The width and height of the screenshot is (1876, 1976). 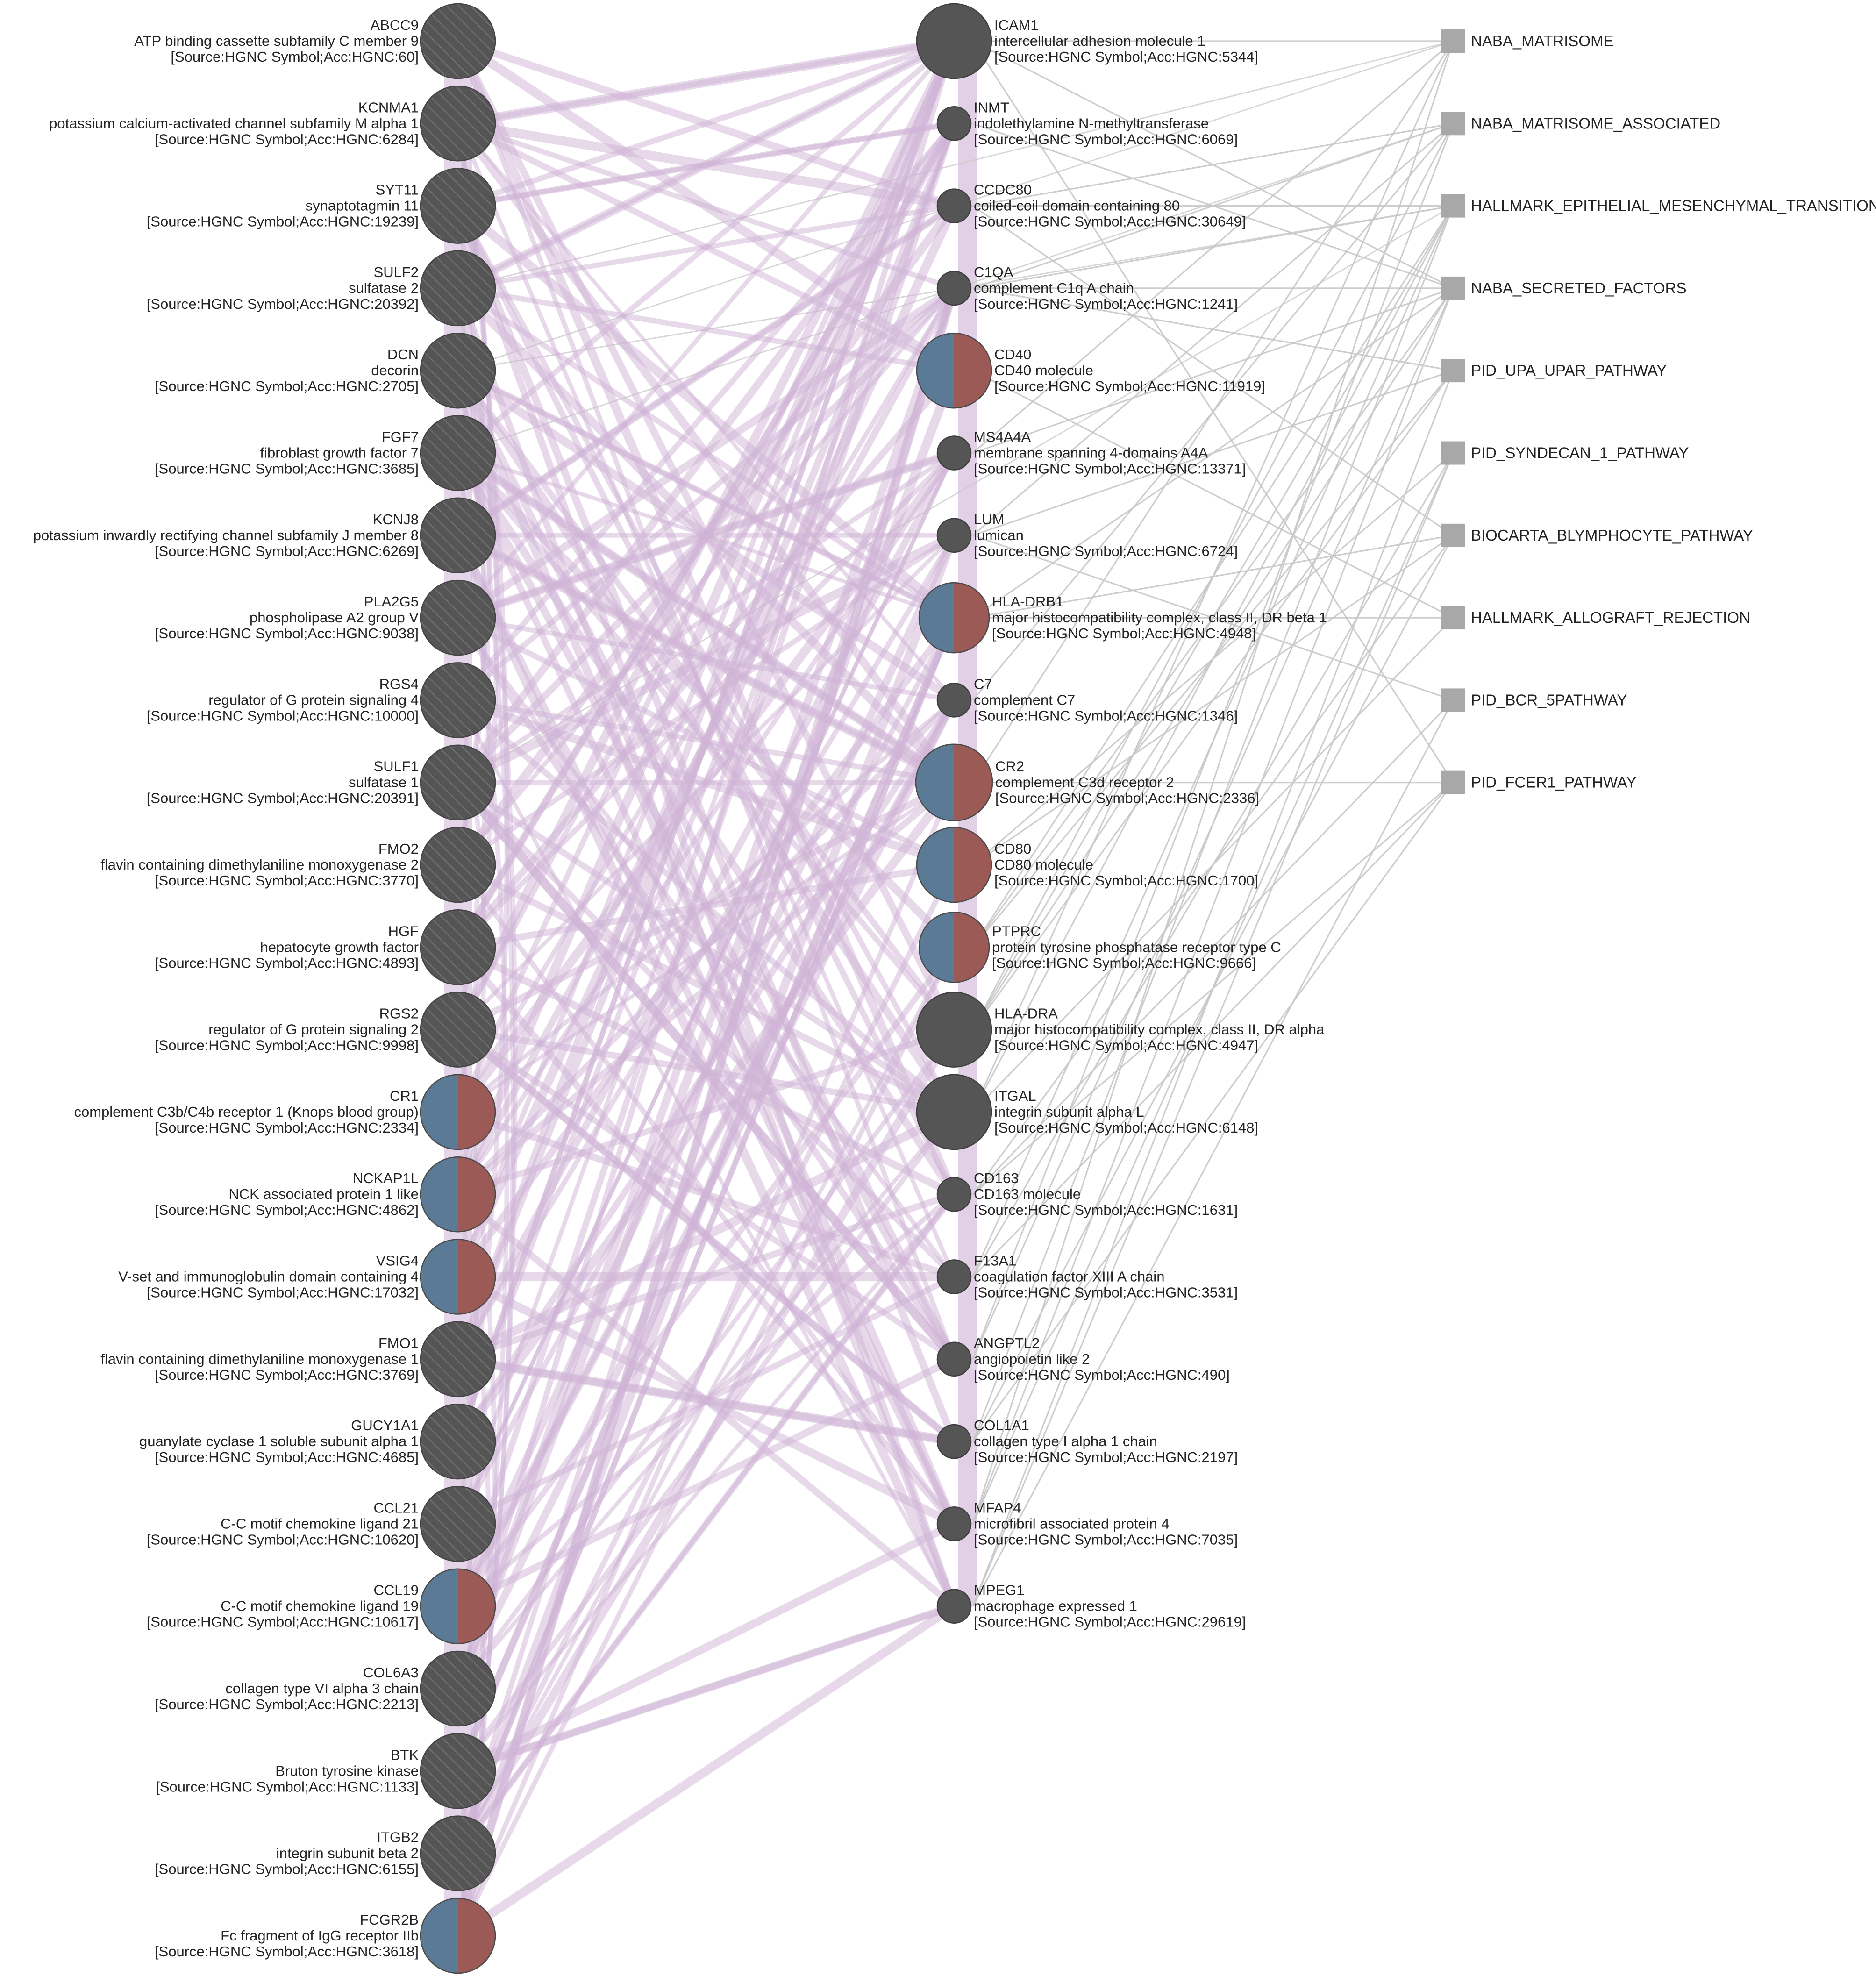 I want to click on pathway-node: PID_UPA_UPAR_PATHWAY, so click(x=1554, y=371).